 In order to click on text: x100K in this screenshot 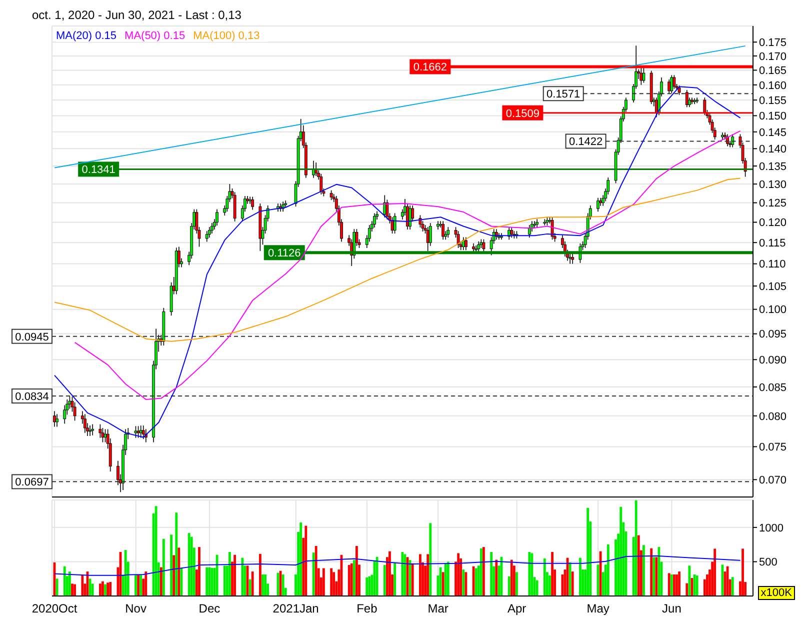, I will do `click(776, 593)`.